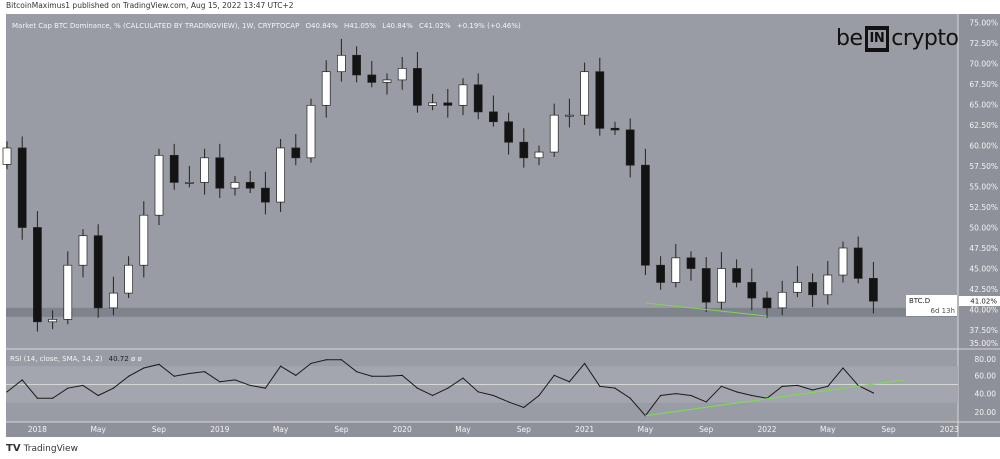 The image size is (1000, 459). I want to click on logo-prefix: be, so click(849, 38).